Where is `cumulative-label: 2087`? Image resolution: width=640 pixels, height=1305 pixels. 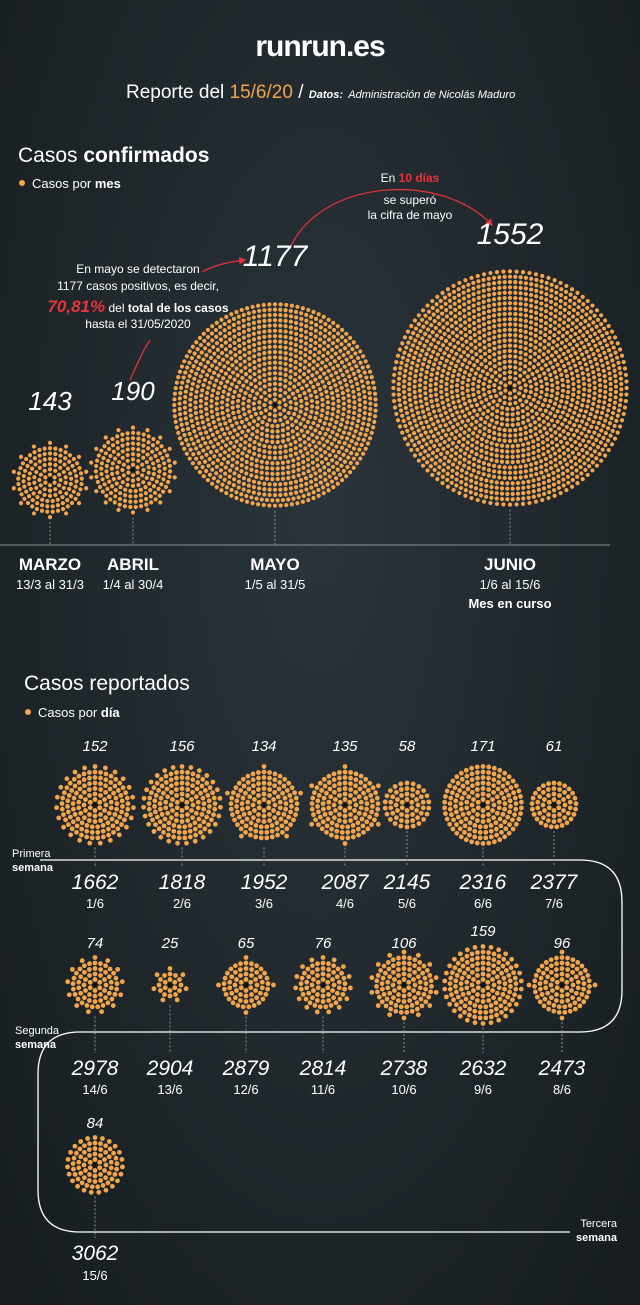 cumulative-label: 2087 is located at coordinates (345, 882).